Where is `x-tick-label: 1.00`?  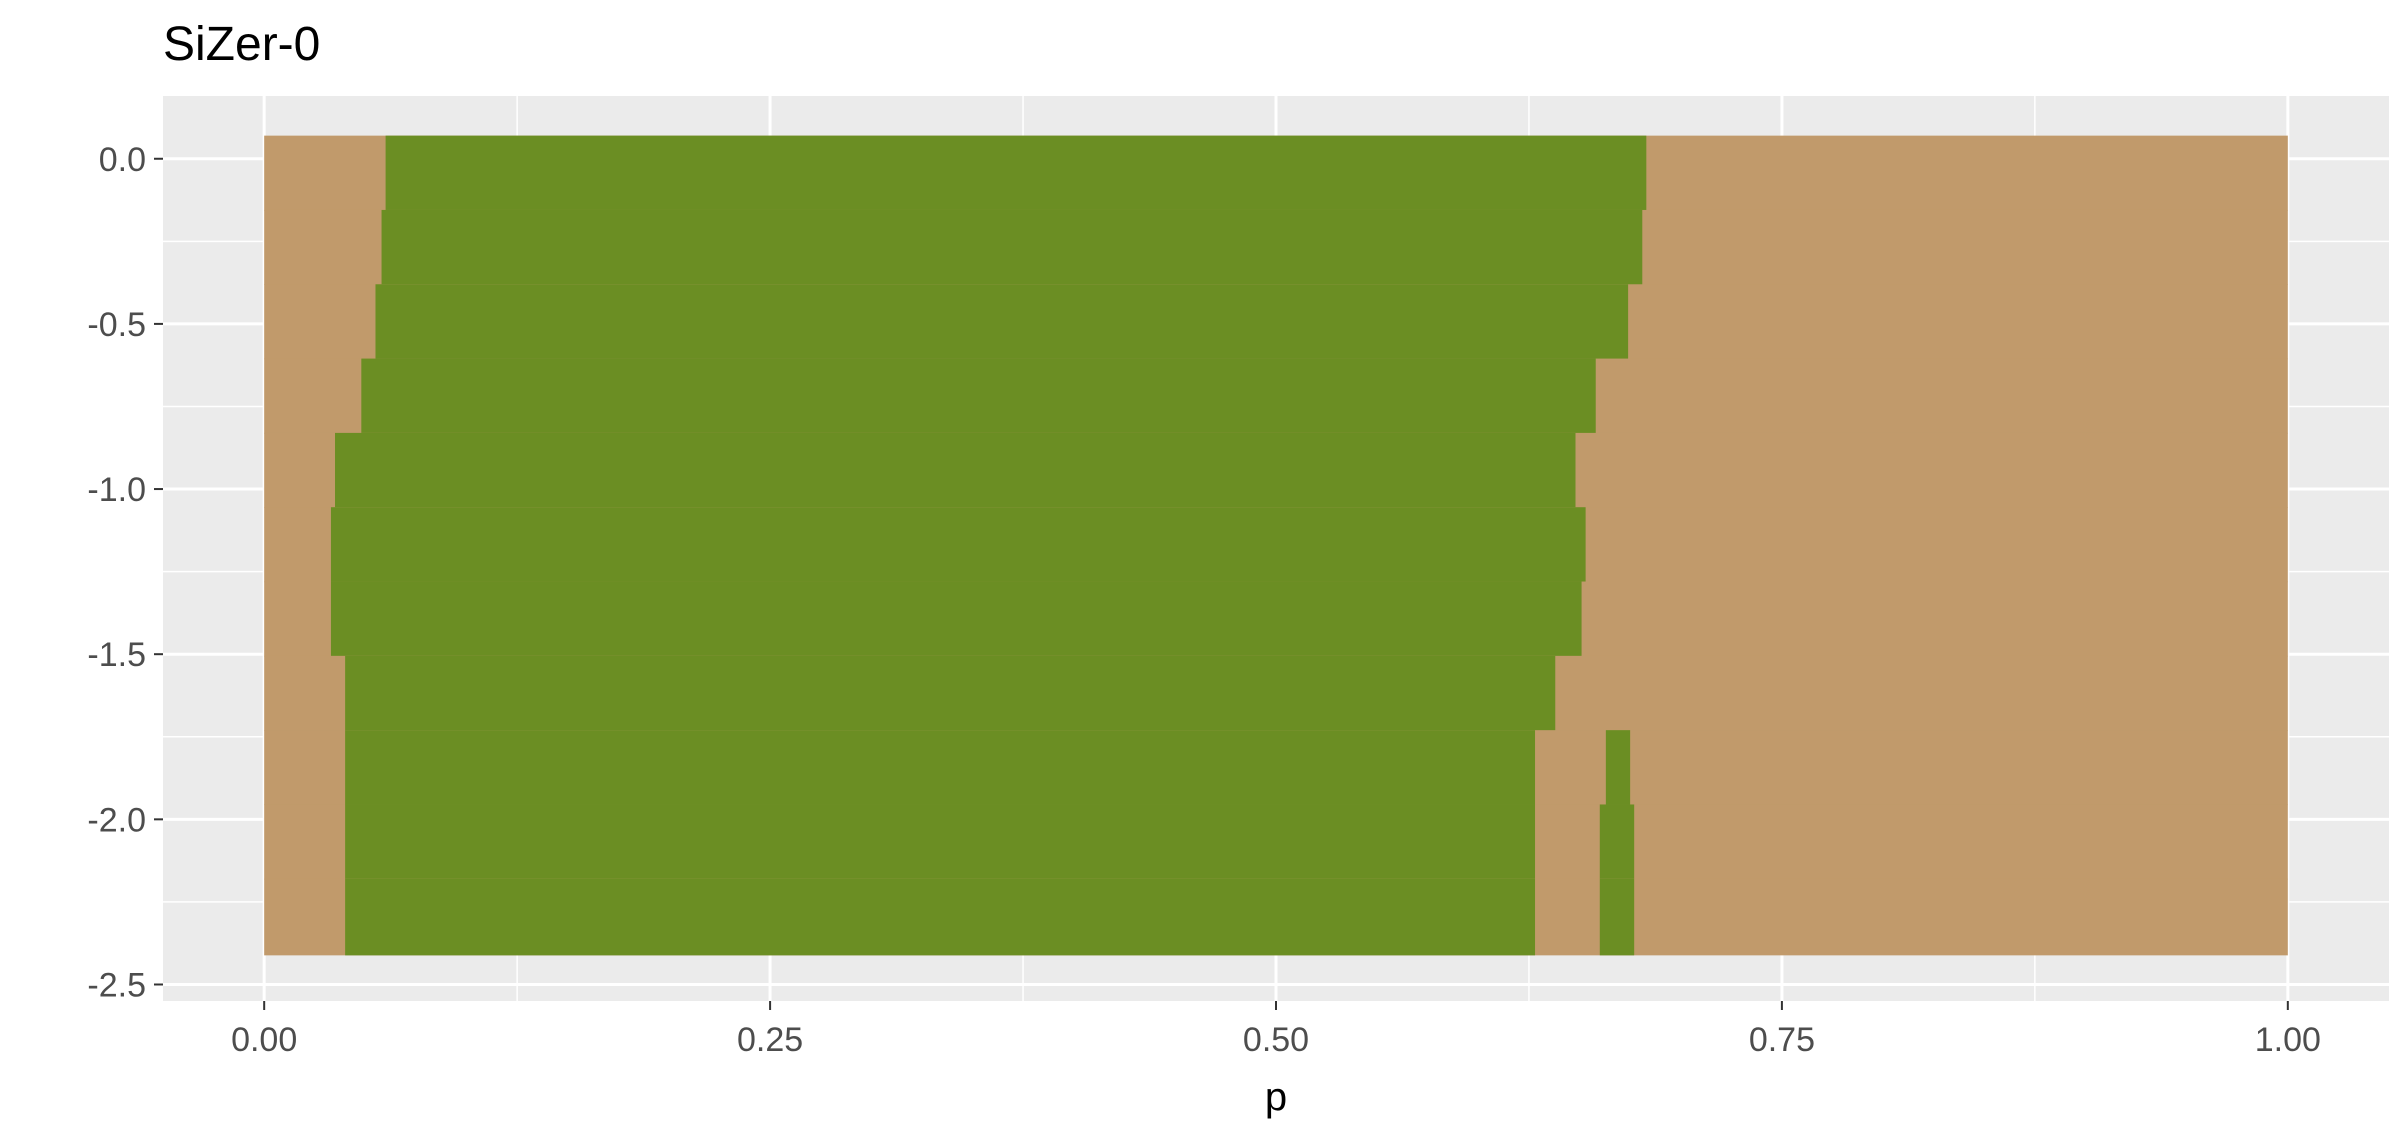
x-tick-label: 1.00 is located at coordinates (2288, 1040).